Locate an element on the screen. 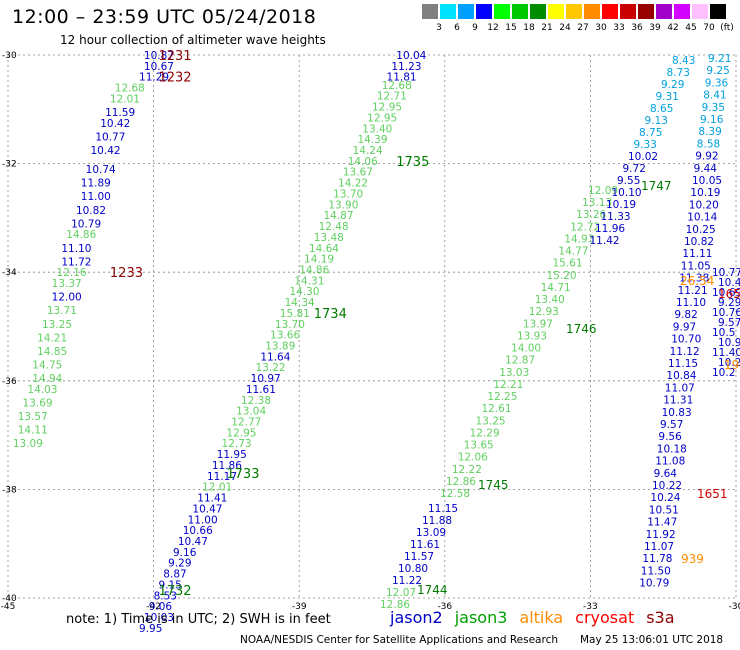 This screenshot has width=740, height=650. swh-value: 11.29 is located at coordinates (154, 78).